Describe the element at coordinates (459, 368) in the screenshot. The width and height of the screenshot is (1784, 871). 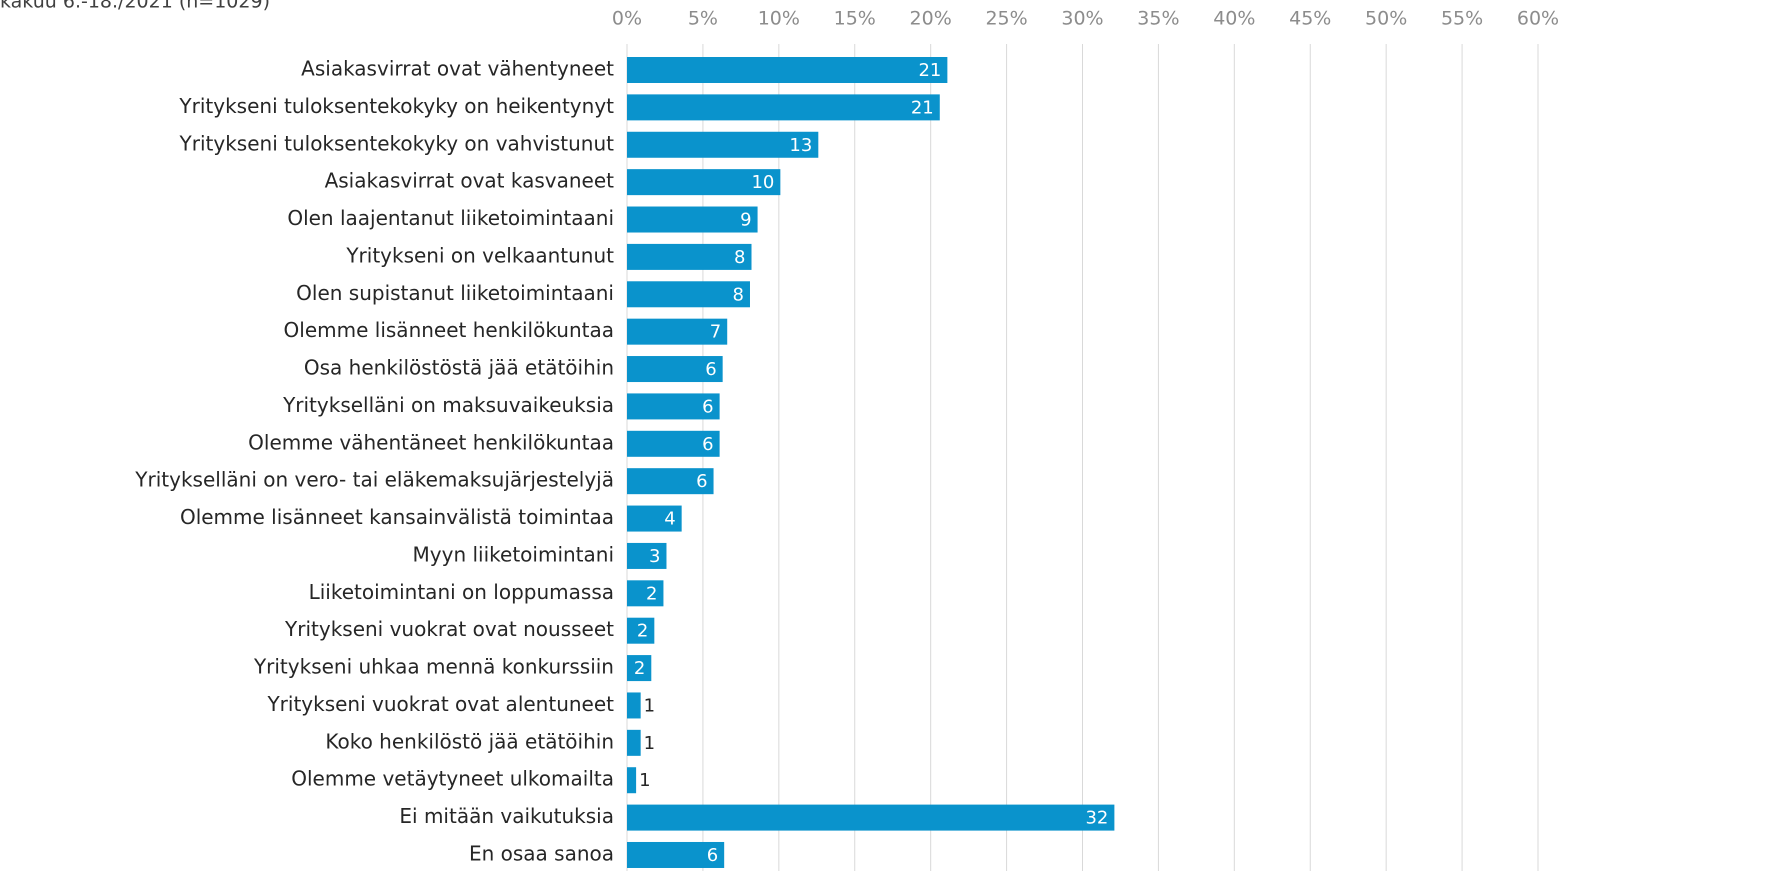
I see `category-label: Osa henkilöstöstä jää etätöihin` at that location.